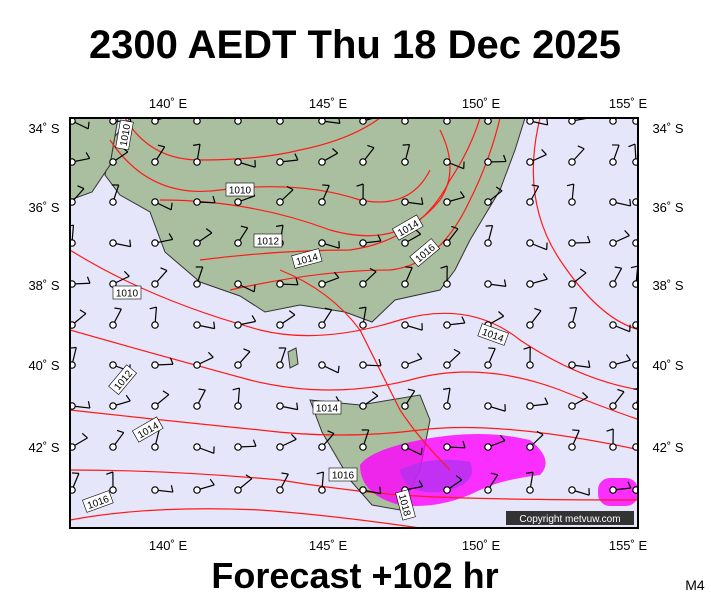  I want to click on lat-label-left: 40˚ S, so click(43, 365).